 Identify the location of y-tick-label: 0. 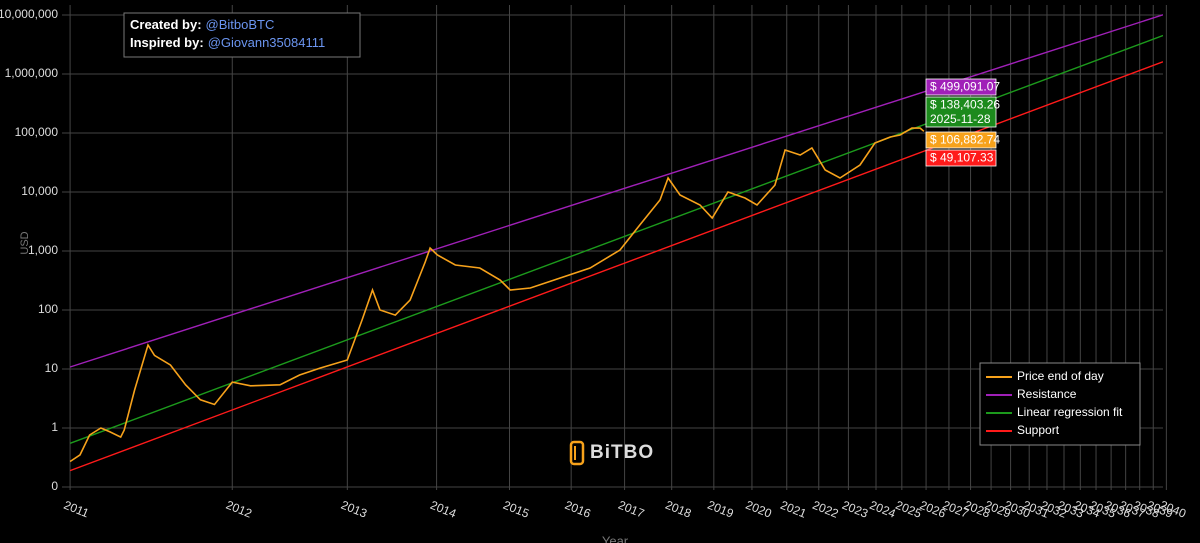
(54, 486).